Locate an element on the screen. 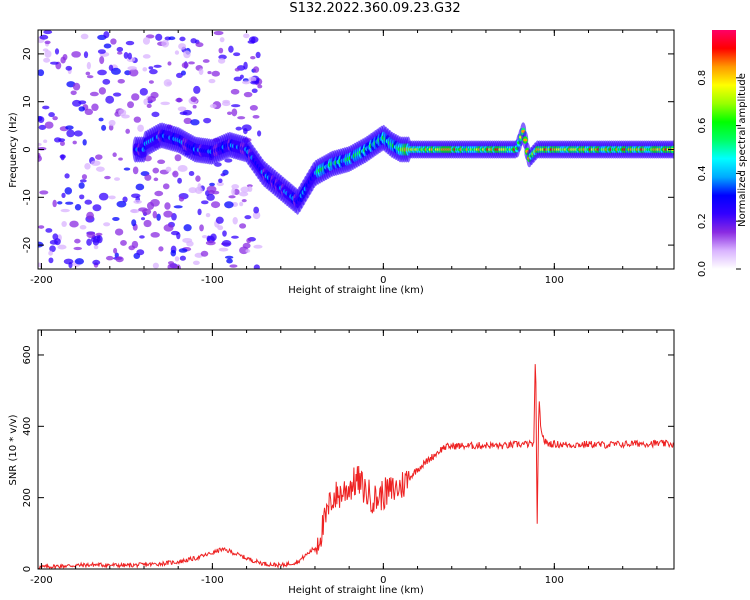  colorbar-tick-label: 0.0 is located at coordinates (702, 269).